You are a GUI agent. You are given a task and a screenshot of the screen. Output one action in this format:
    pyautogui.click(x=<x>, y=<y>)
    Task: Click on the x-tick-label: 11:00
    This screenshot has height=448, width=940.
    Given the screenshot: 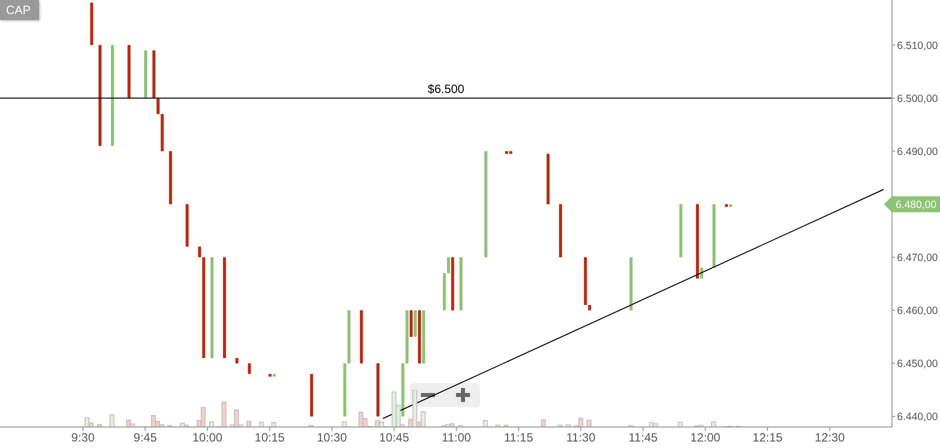 What is the action you would take?
    pyautogui.click(x=457, y=437)
    